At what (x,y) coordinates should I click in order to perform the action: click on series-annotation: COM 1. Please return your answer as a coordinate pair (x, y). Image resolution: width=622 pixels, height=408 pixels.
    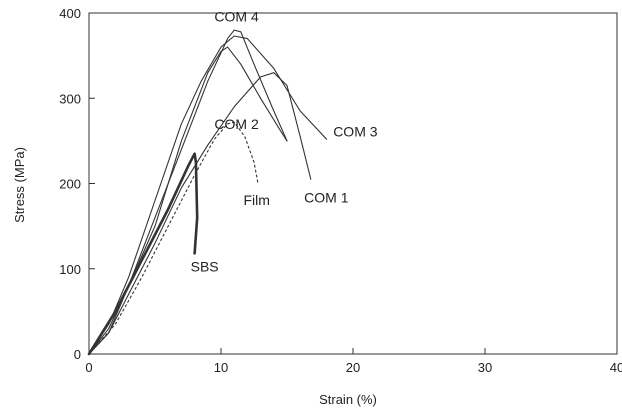
    Looking at the image, I should click on (326, 197).